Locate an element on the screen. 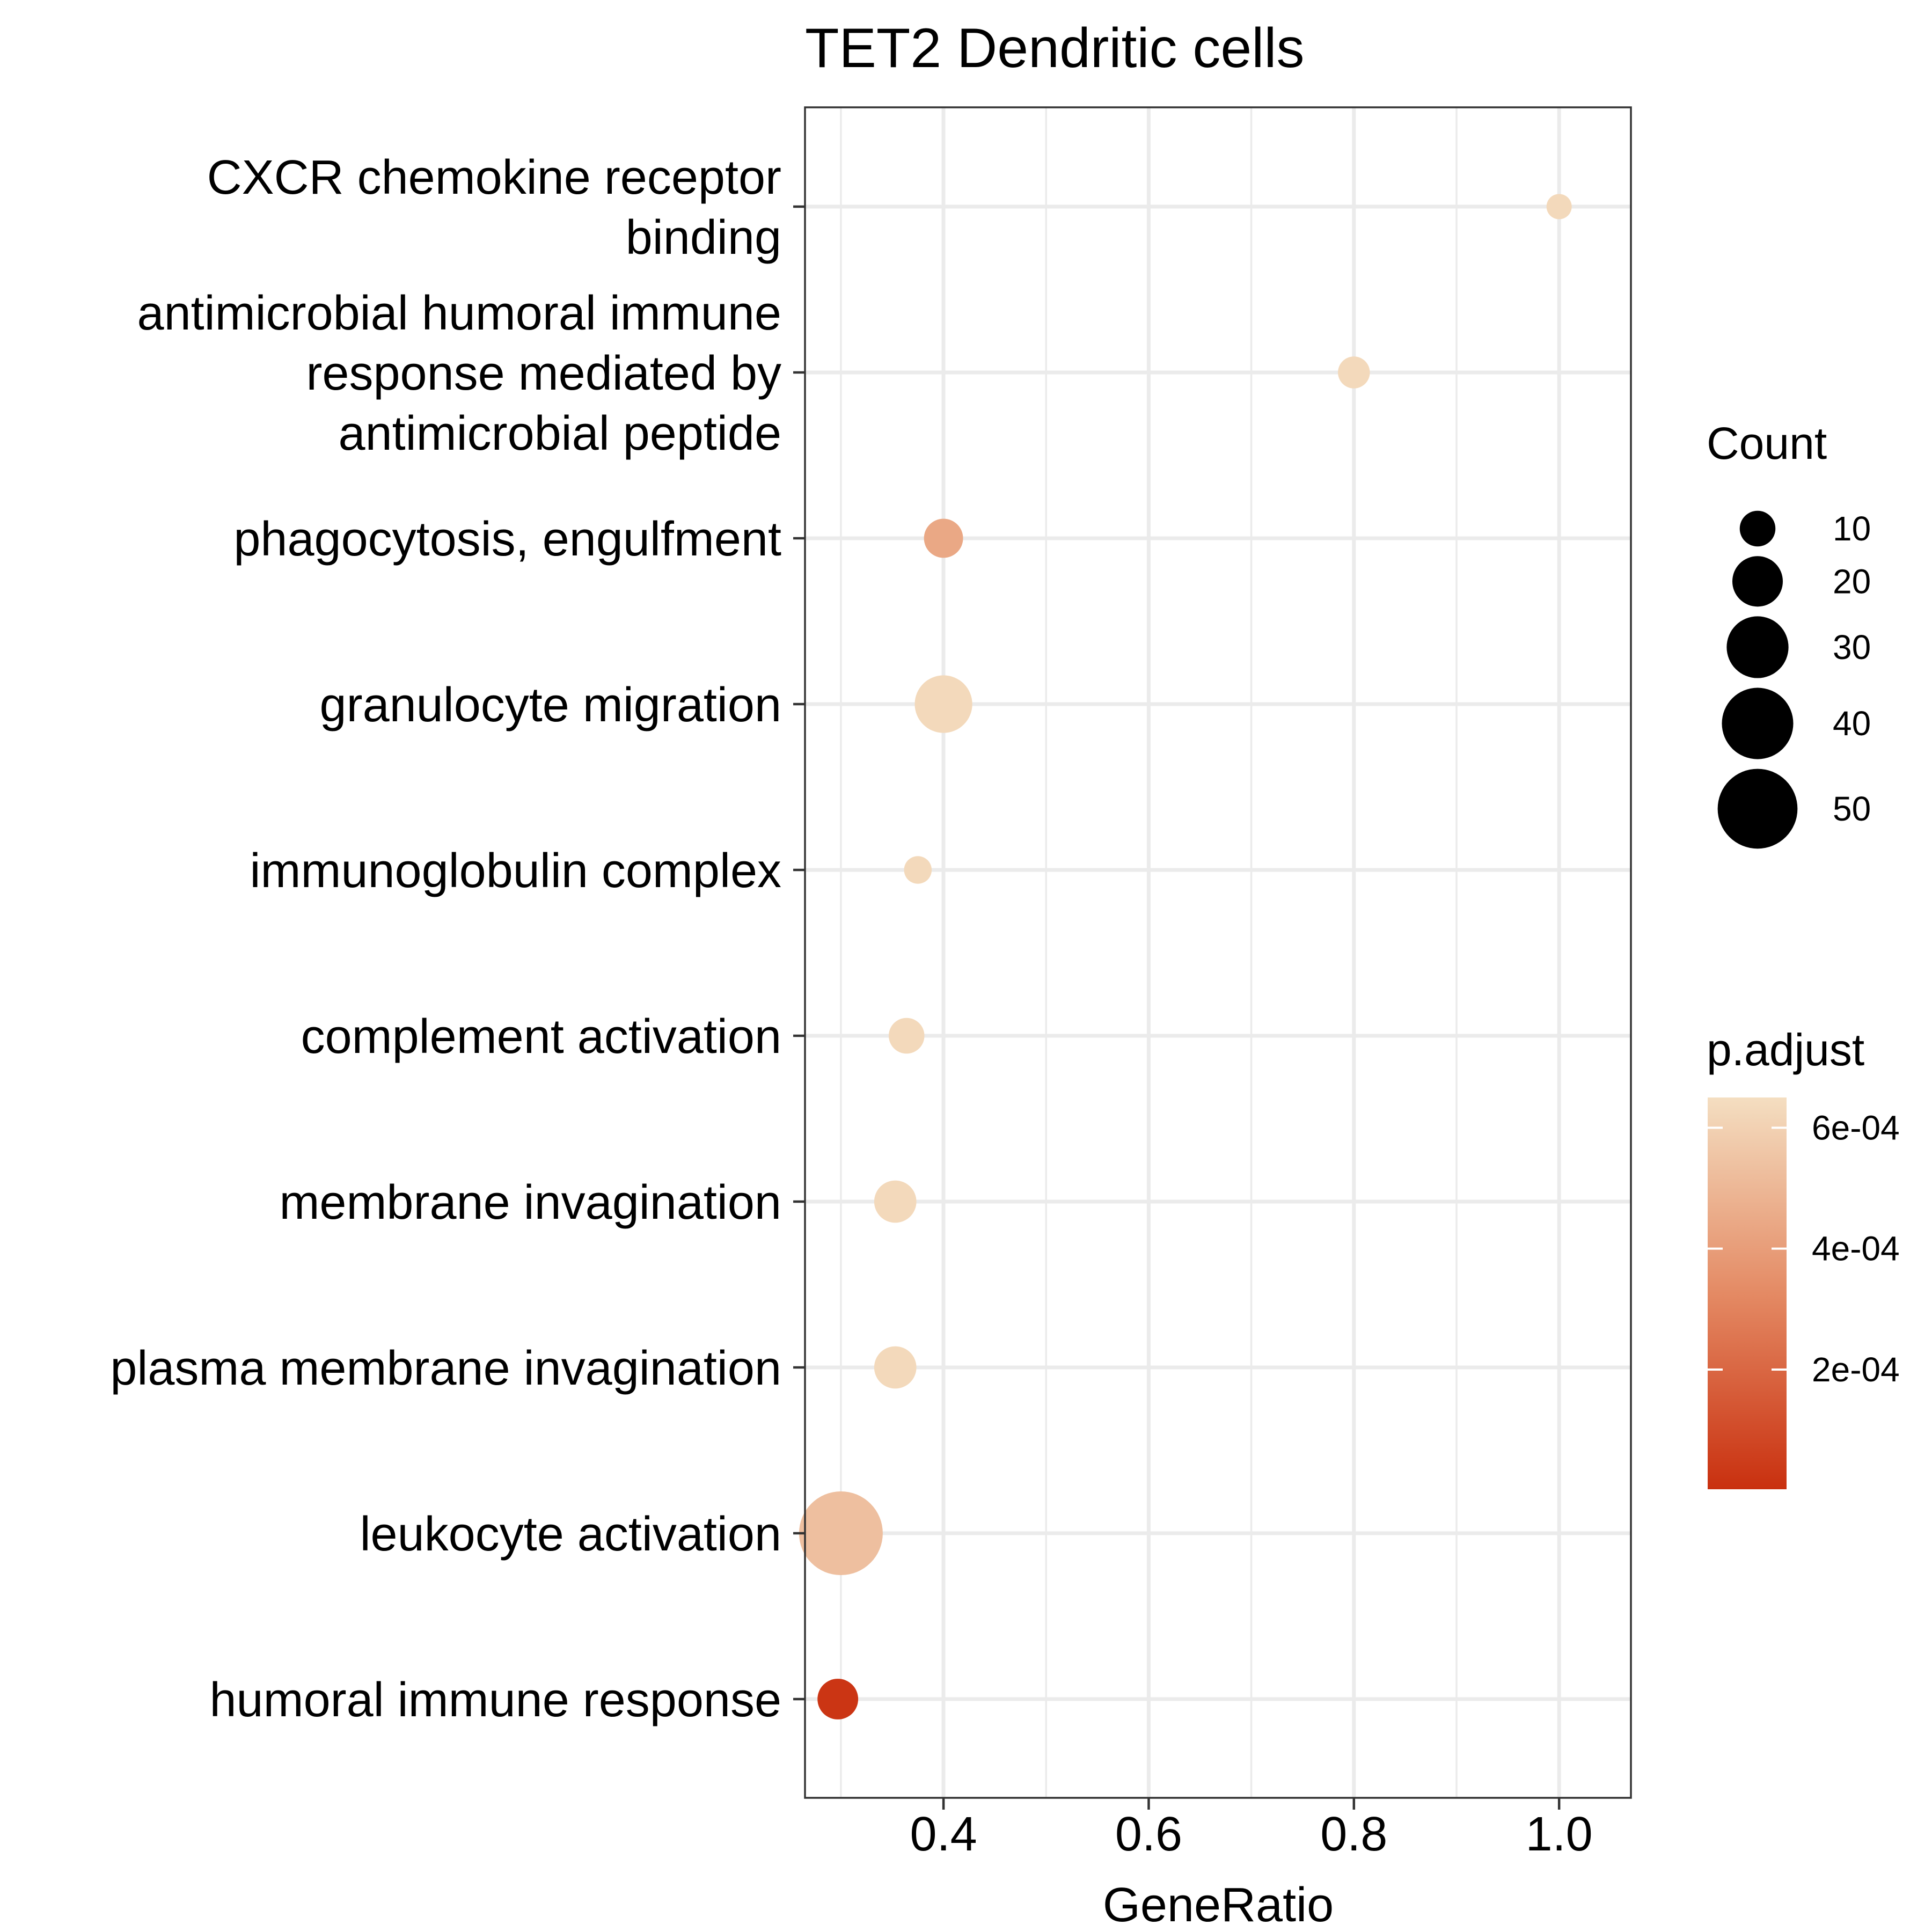  x-axis: 0.4 0.6 0.8 1.0 is located at coordinates (1251, 1829).